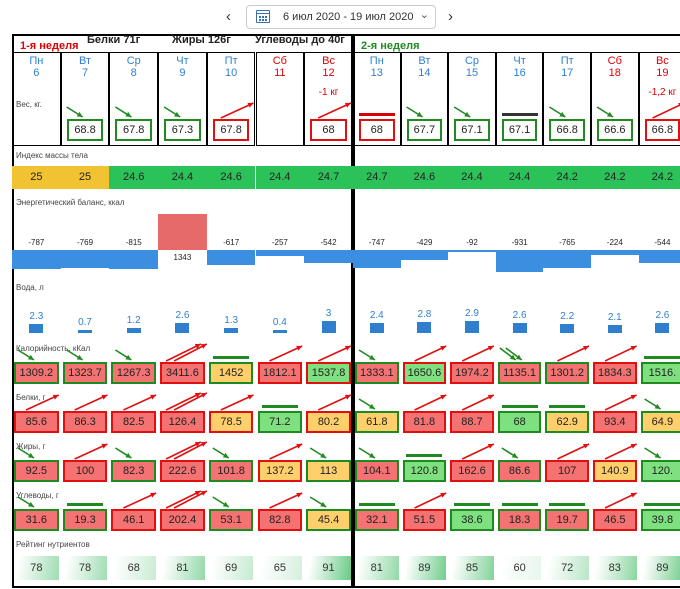 This screenshot has height=589, width=680. I want to click on rating-label: Рейтинг нутриентов, so click(53, 544).